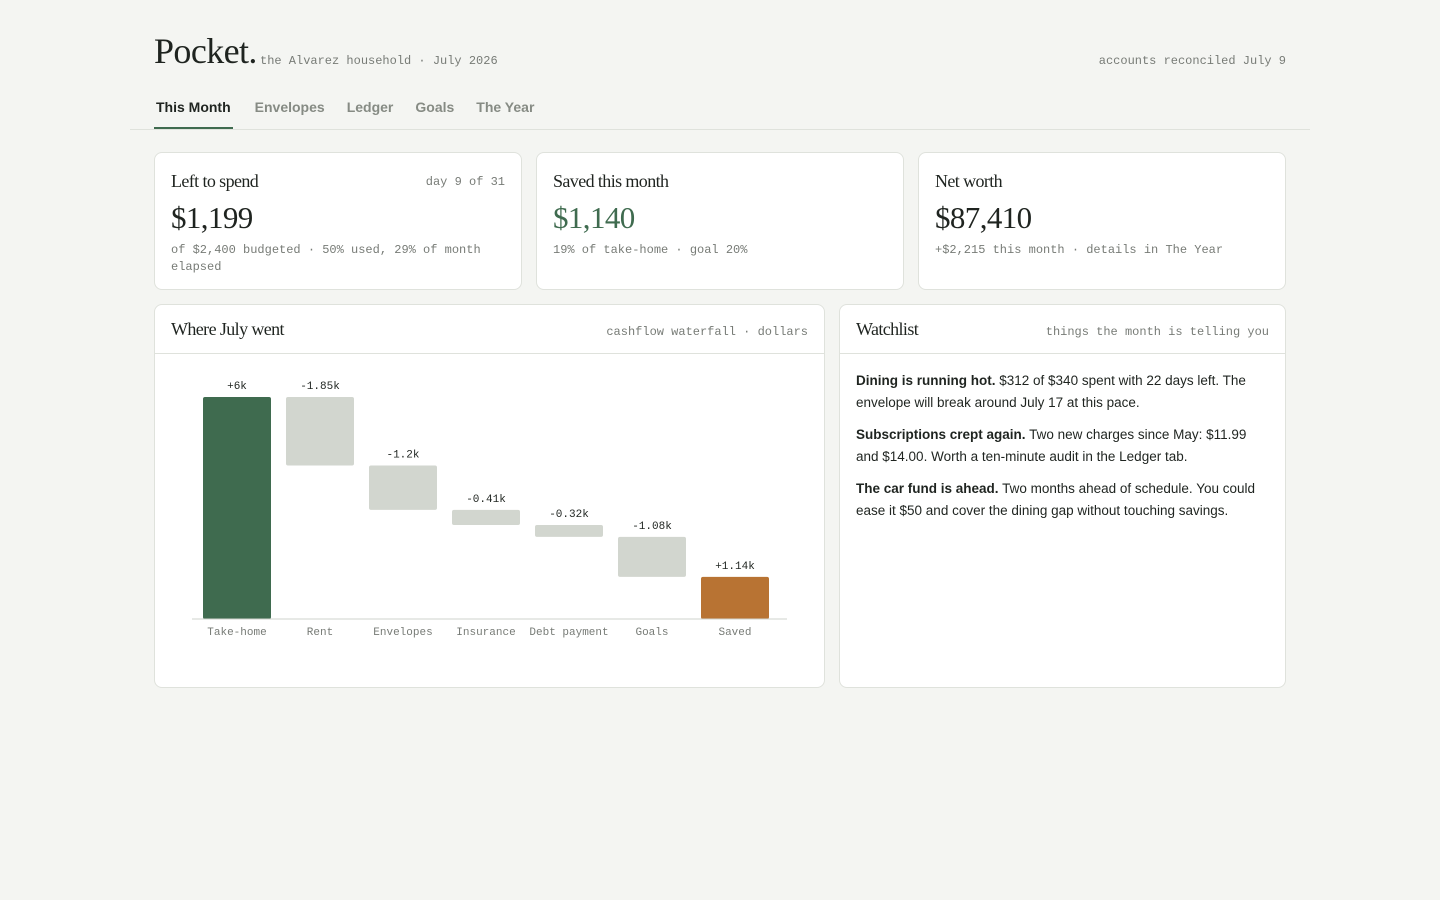 The width and height of the screenshot is (1440, 900). What do you see at coordinates (707, 332) in the screenshot?
I see `chart-subtitle: cashflow waterfall · dollars` at bounding box center [707, 332].